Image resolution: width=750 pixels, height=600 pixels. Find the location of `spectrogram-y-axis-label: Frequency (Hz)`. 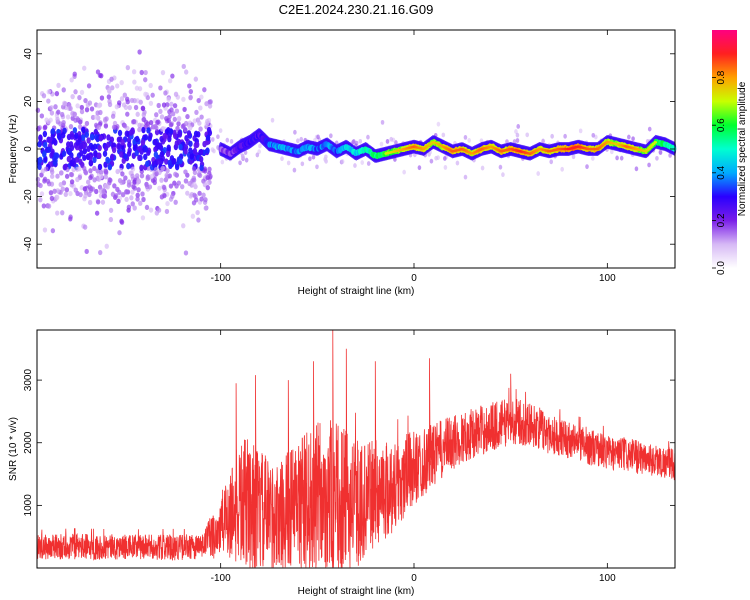

spectrogram-y-axis-label: Frequency (Hz) is located at coordinates (13, 149).